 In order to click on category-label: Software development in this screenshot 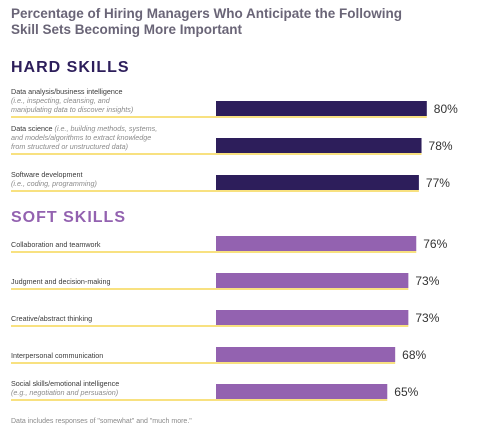, I will do `click(47, 174)`.